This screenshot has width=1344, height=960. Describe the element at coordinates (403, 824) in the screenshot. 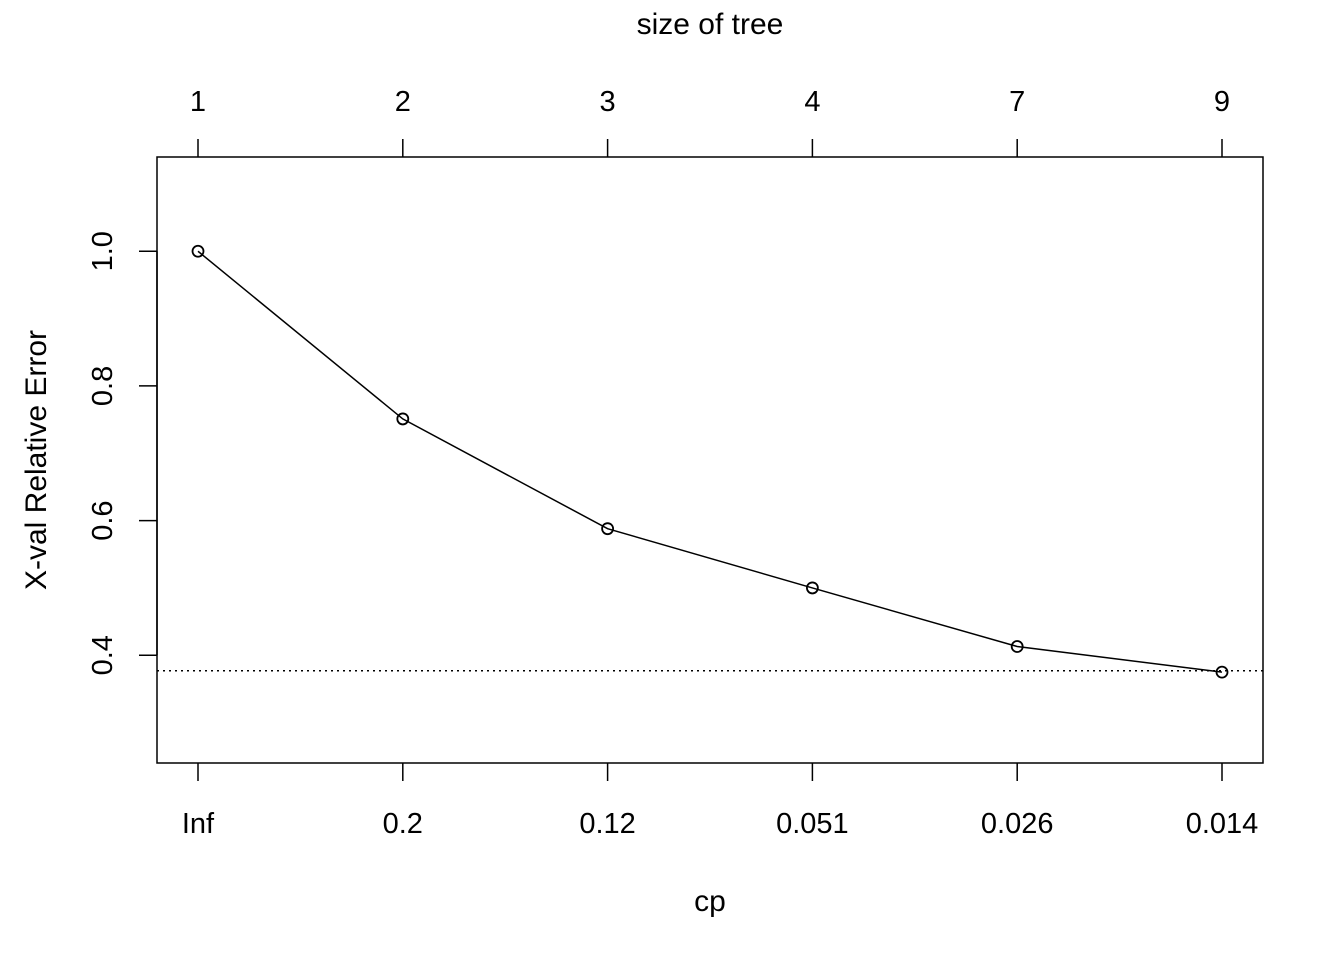

I see `x-tick-label: 0.2` at that location.